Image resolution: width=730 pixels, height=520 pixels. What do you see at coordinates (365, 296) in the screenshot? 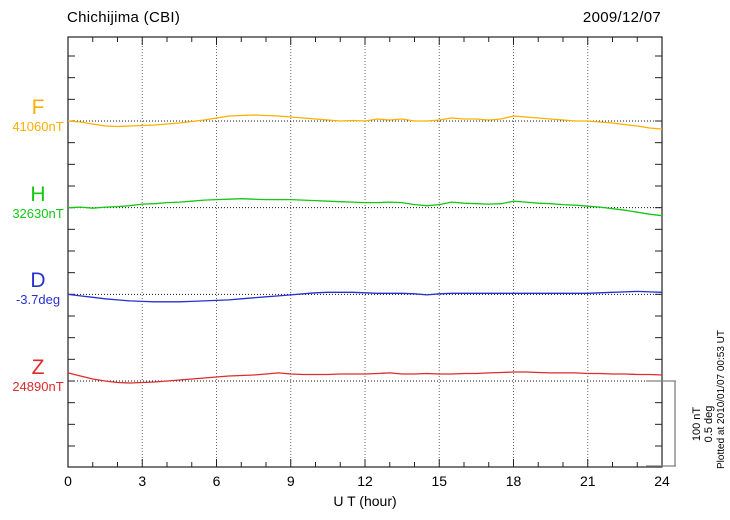
I see `trace-d` at bounding box center [365, 296].